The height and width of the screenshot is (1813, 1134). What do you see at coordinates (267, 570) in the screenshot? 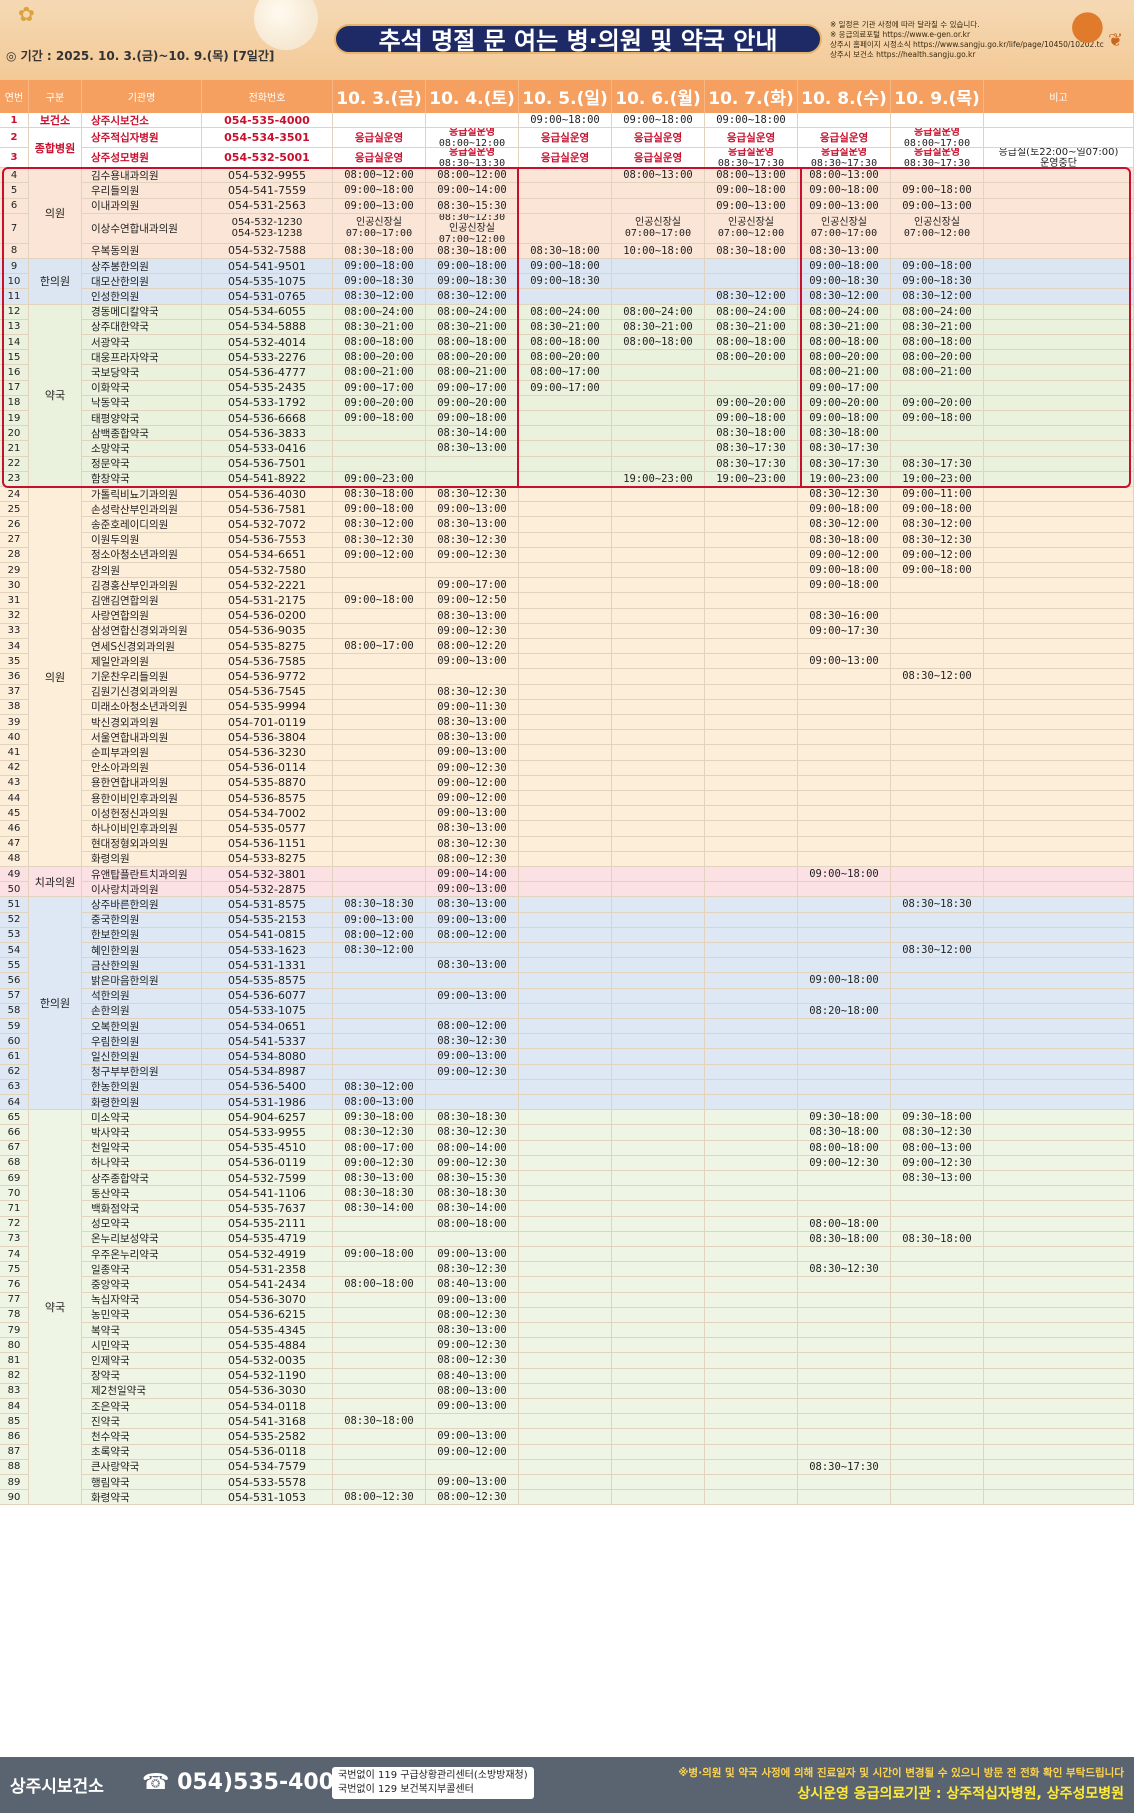
I see `phone-number: 054-532-7580` at bounding box center [267, 570].